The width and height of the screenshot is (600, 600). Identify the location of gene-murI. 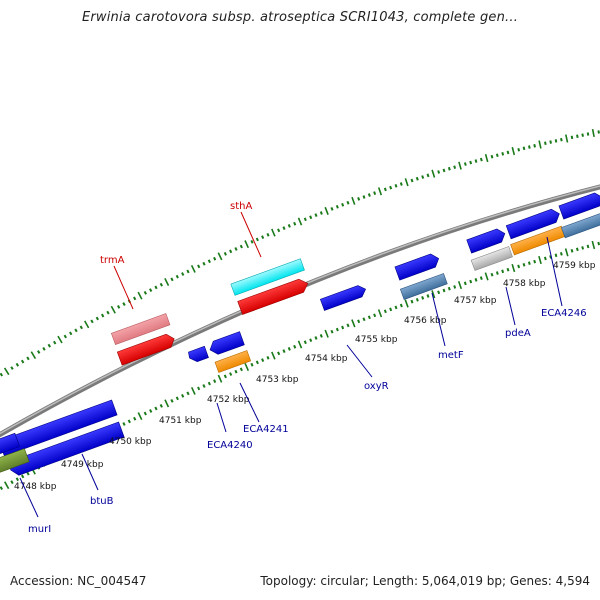
(15, 462).